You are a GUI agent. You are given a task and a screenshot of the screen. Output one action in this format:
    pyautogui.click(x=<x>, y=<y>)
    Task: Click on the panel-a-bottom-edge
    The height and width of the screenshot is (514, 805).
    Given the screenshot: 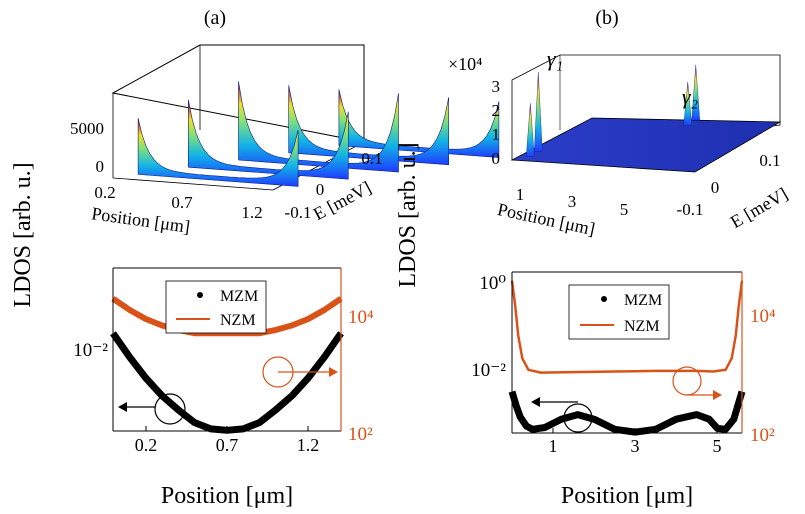 What is the action you would take?
    pyautogui.click(x=193, y=184)
    